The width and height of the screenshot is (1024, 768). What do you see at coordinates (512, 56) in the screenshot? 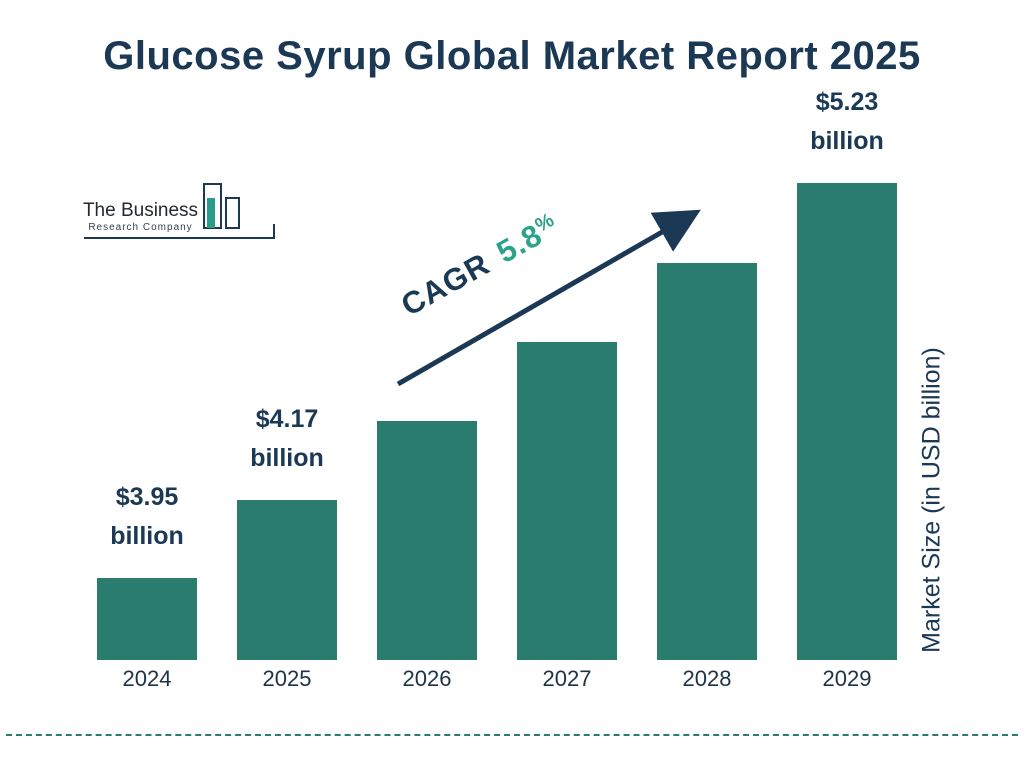
I see `chart-title: Glucose Syrup Global Market Report 2025` at bounding box center [512, 56].